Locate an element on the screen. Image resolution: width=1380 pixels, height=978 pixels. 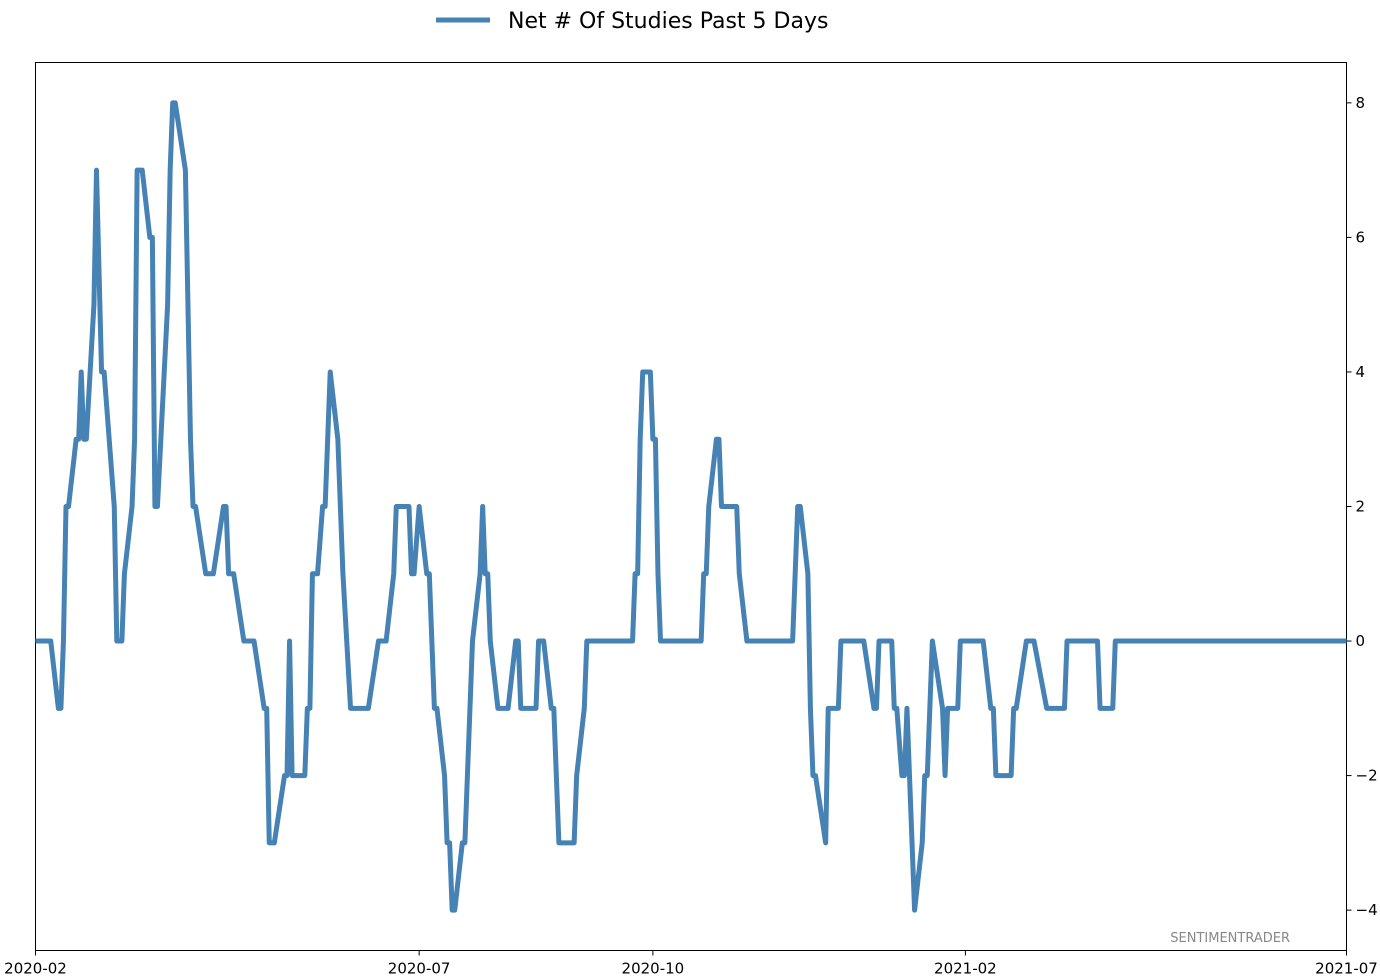
y-tick-label: −4 is located at coordinates (1367, 910).